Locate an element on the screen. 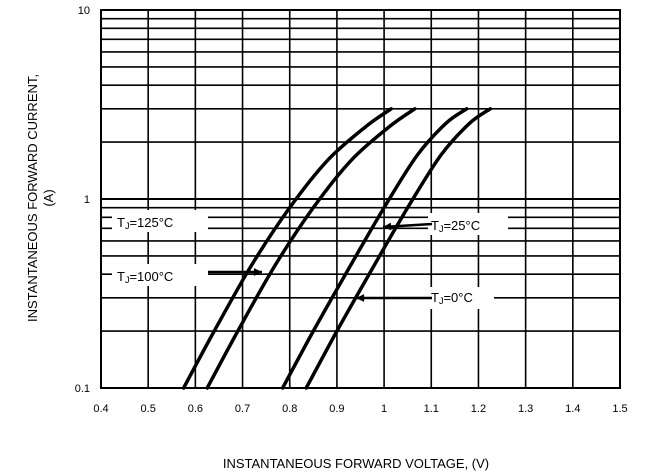  annotation-3: TJ=0°C is located at coordinates (425, 298).